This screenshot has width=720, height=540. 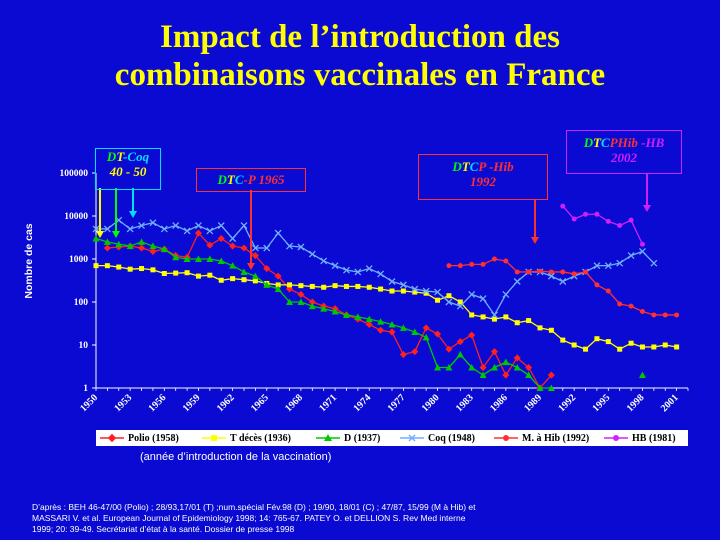 What do you see at coordinates (260, 403) in the screenshot?
I see `x-tick-label: 1965` at bounding box center [260, 403].